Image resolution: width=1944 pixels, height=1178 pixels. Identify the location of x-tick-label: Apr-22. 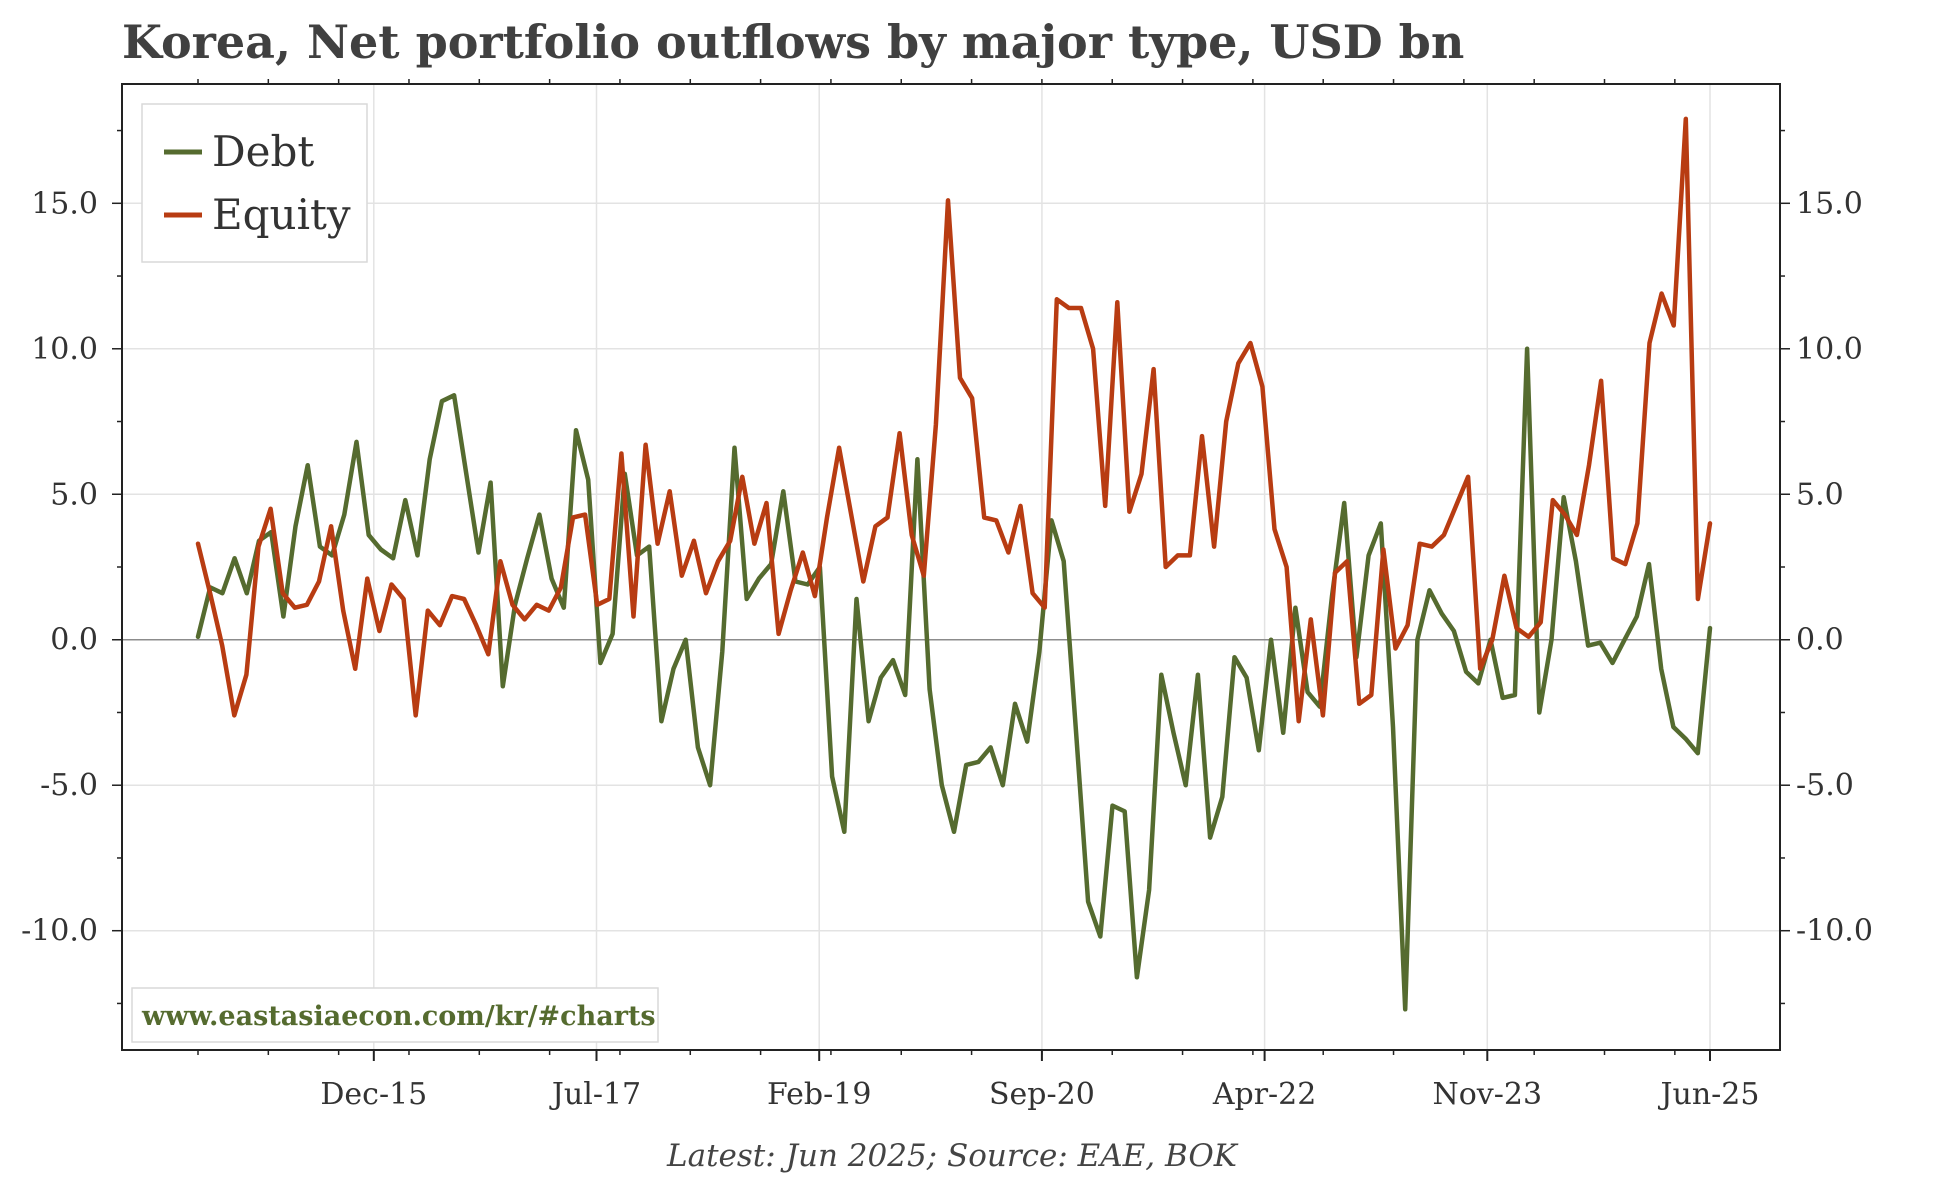
(1264, 1094).